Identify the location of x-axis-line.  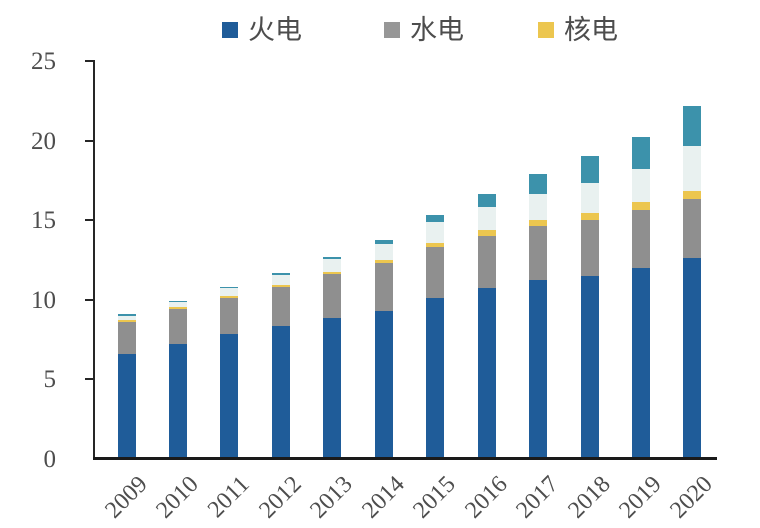
(405, 458).